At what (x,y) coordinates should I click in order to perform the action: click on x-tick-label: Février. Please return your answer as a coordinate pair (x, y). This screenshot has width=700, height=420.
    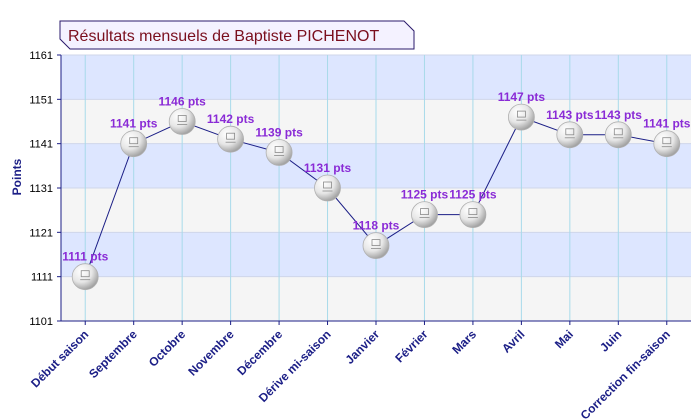
    Looking at the image, I should click on (411, 346).